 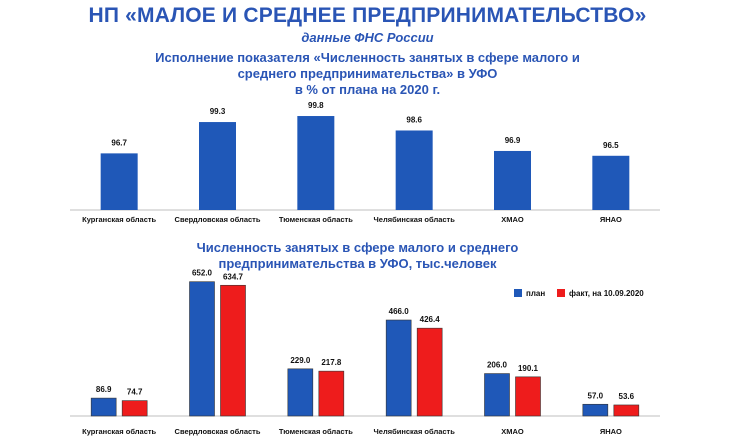 What do you see at coordinates (316, 219) in the screenshot?
I see `chart1-category-label: Тюменская область` at bounding box center [316, 219].